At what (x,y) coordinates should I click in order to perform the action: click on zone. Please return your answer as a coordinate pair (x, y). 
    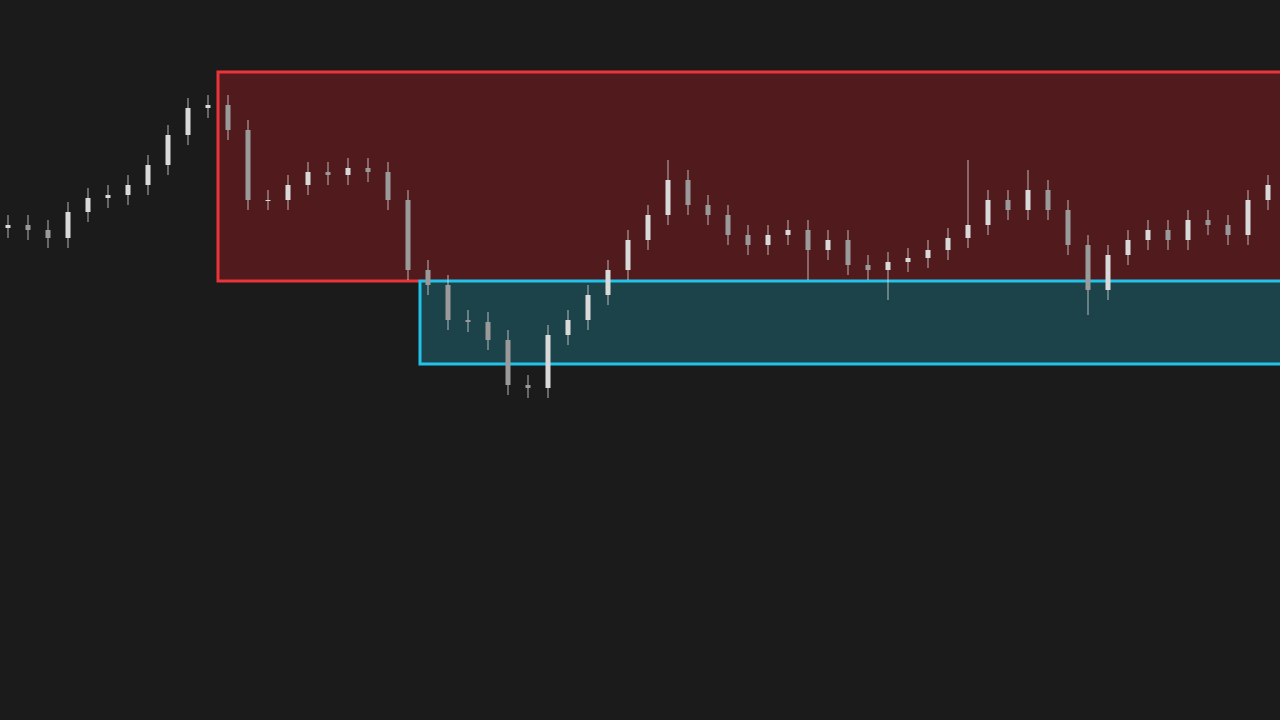
    Looking at the image, I should click on (849, 322).